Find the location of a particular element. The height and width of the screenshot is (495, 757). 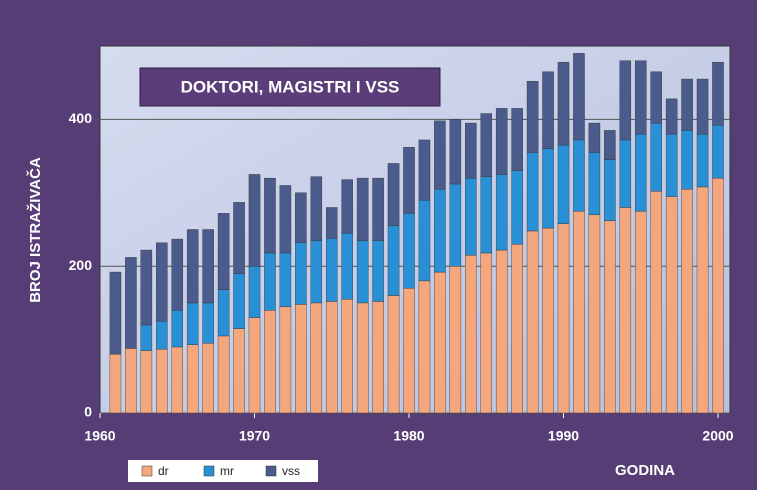

chart-title: DOKTORI, MAGISTRI I VSS is located at coordinates (290, 86).